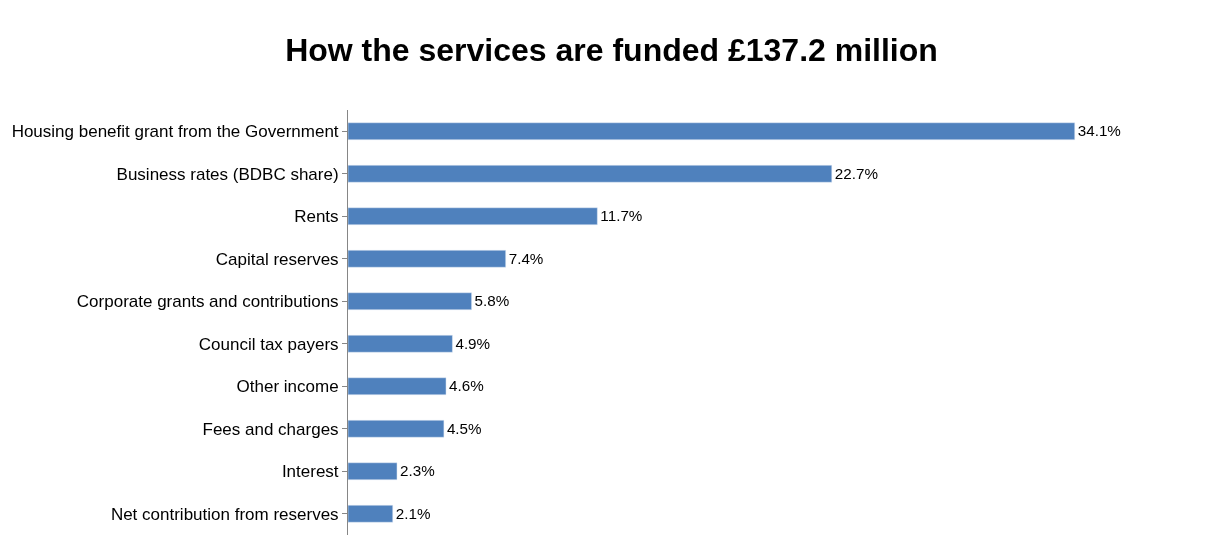 This screenshot has width=1223, height=555. What do you see at coordinates (310, 472) in the screenshot?
I see `y-tick-label: Interest` at bounding box center [310, 472].